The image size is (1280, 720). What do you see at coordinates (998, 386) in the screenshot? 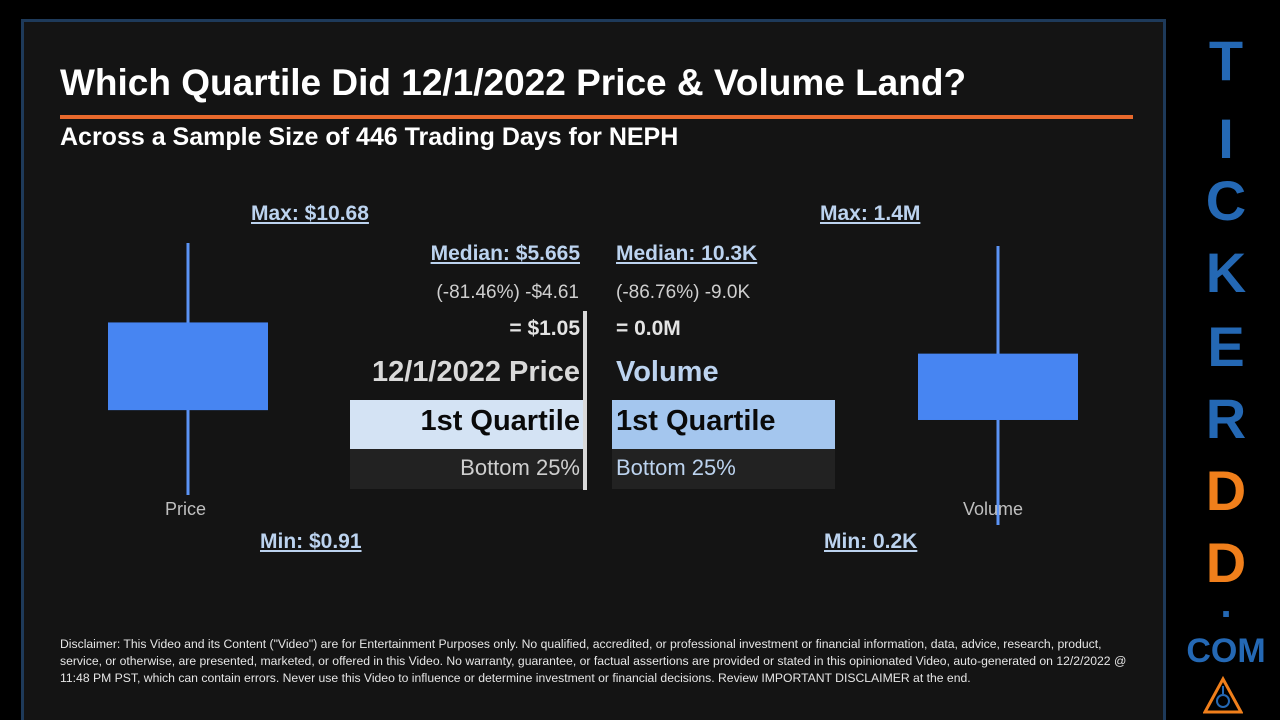
I see `volume-box` at bounding box center [998, 386].